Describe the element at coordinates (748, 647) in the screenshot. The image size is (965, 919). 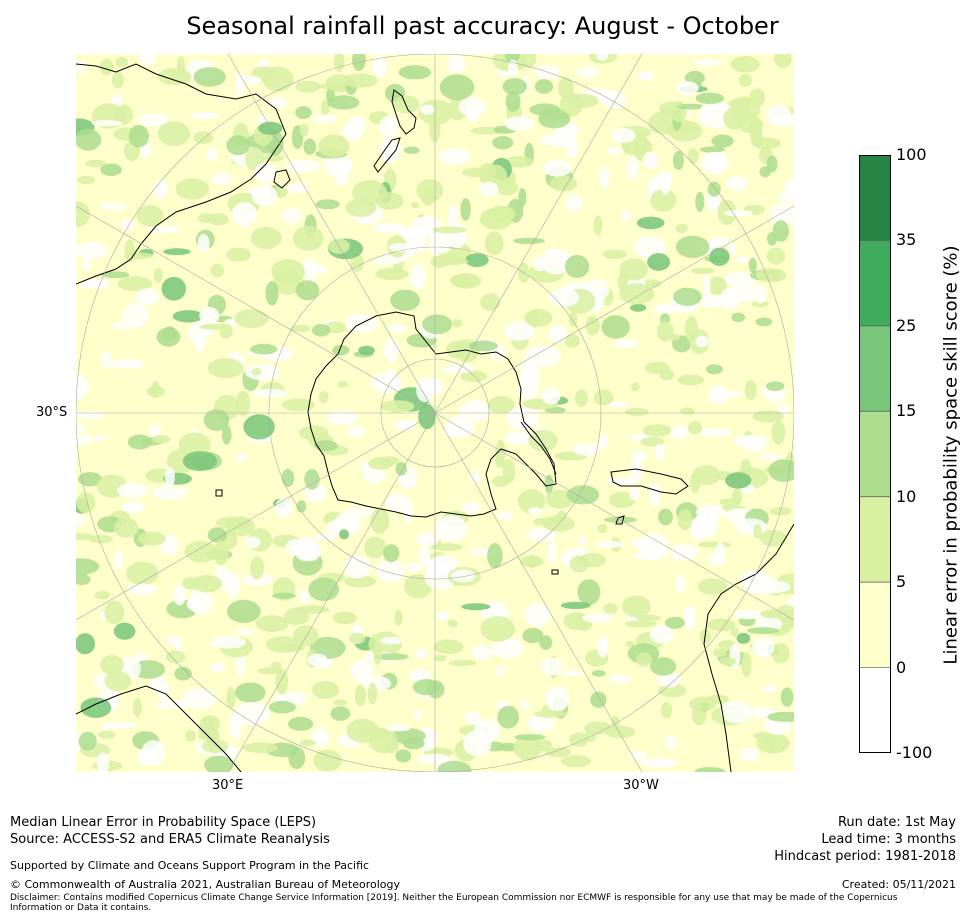
I see `south-america-coast` at that location.